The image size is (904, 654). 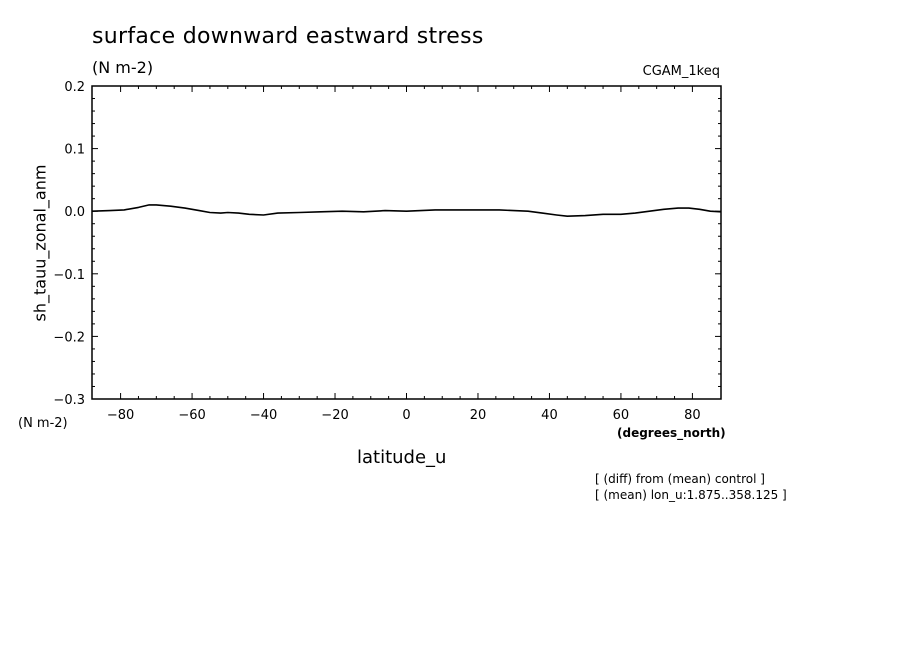 I want to click on y-tick-label: 0.1, so click(x=74, y=150).